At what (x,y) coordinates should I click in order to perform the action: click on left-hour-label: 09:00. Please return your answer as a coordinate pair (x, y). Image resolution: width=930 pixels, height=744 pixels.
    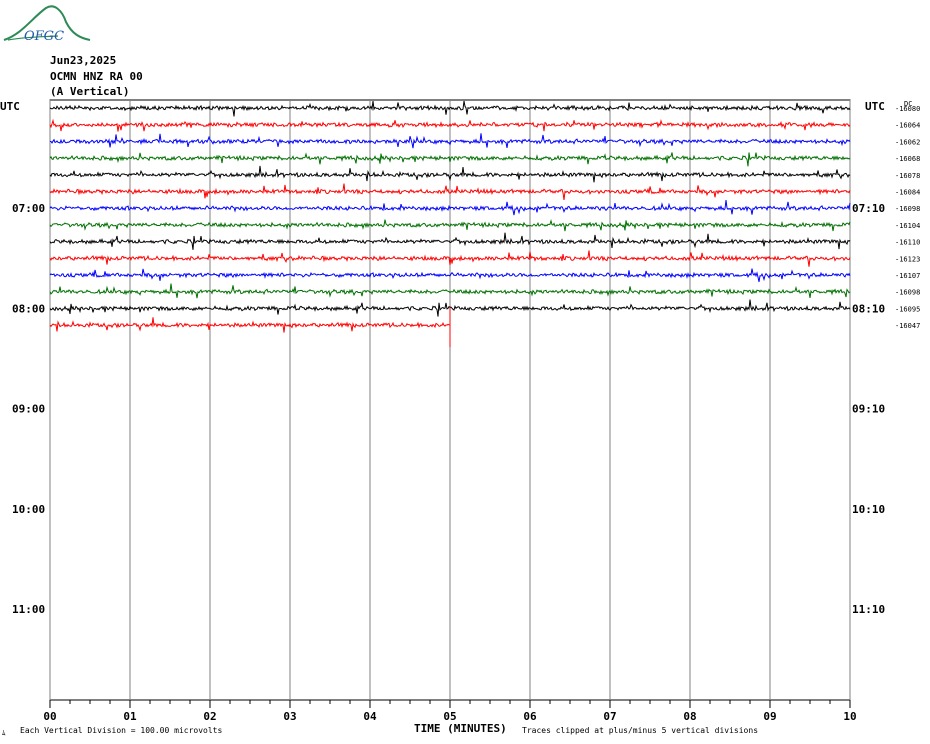
    Looking at the image, I should click on (28, 409).